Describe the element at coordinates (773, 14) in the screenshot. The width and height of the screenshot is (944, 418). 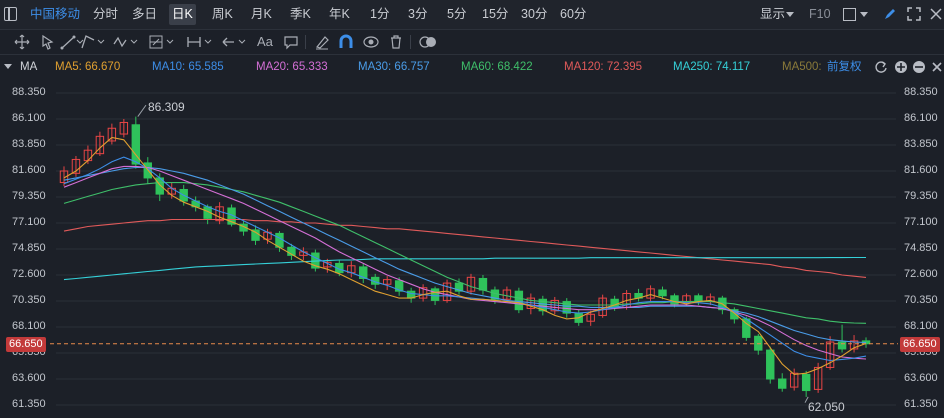
I see `display-menu: 显示` at that location.